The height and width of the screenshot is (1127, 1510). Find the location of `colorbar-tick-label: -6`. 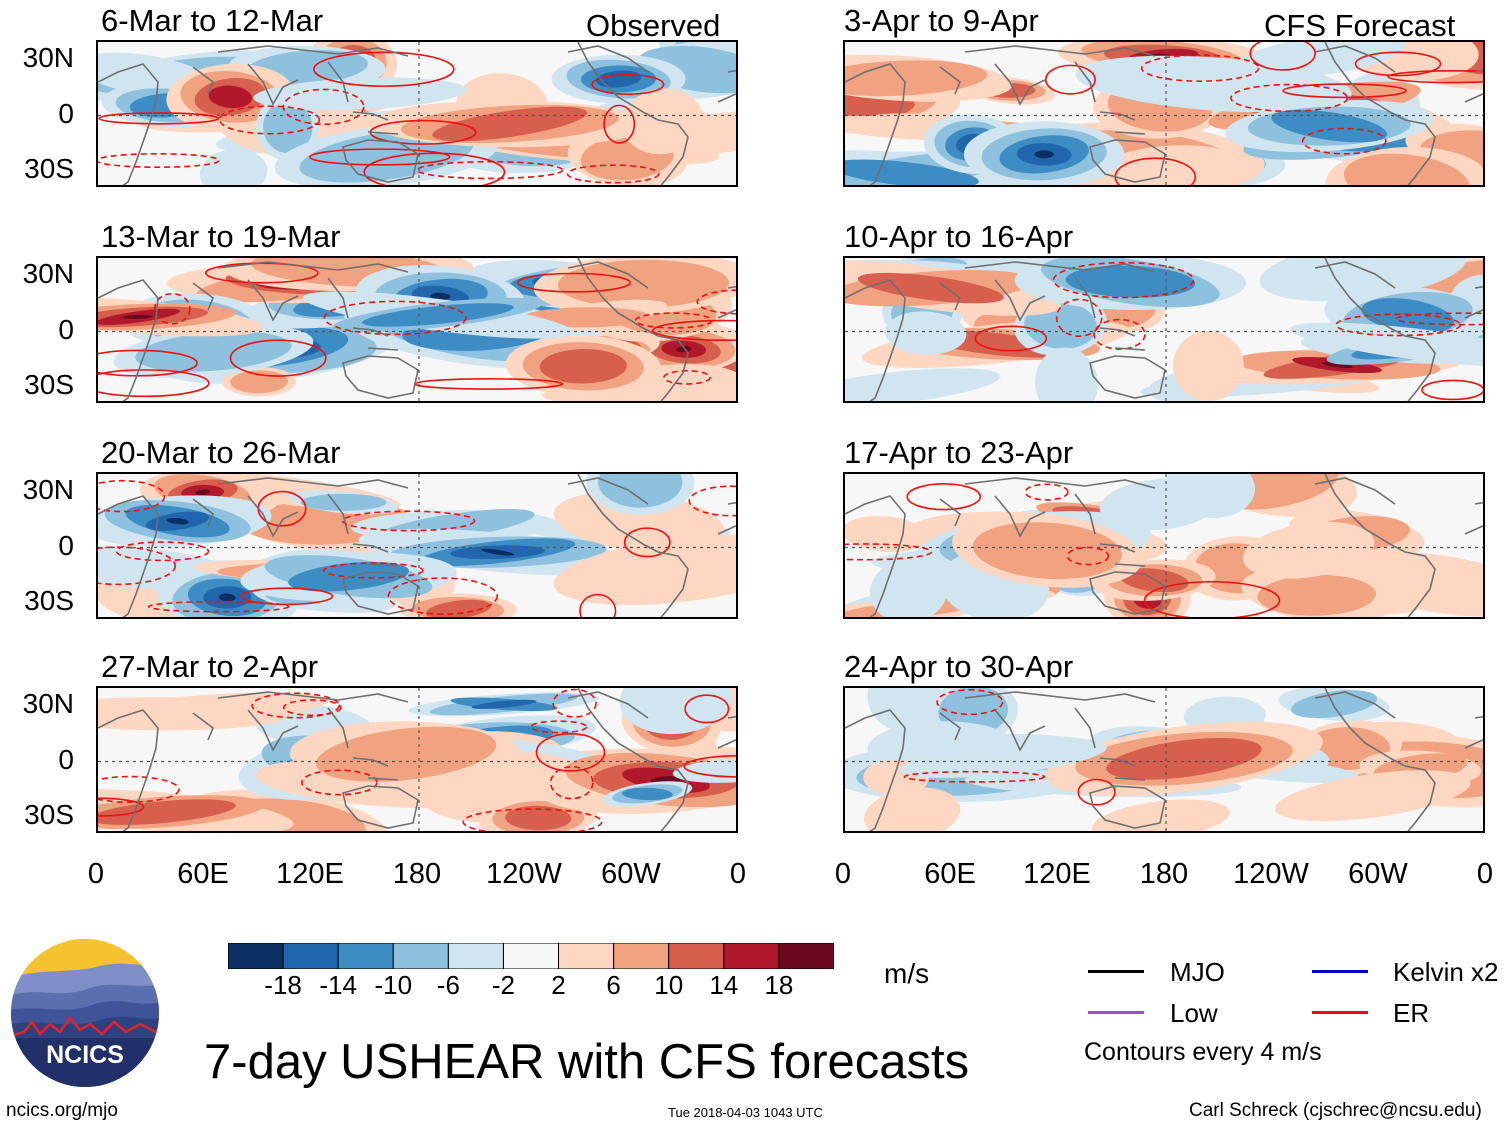

colorbar-tick-label: -6 is located at coordinates (448, 985).